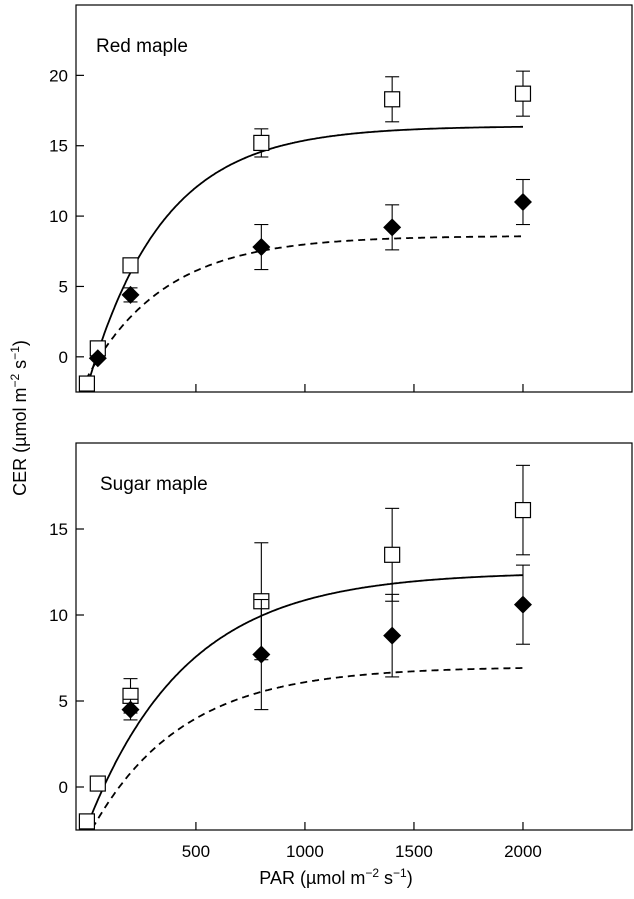 The width and height of the screenshot is (634, 899). What do you see at coordinates (19, 418) in the screenshot?
I see `y-axis-title: CER (µmol m−2 s−1)` at bounding box center [19, 418].